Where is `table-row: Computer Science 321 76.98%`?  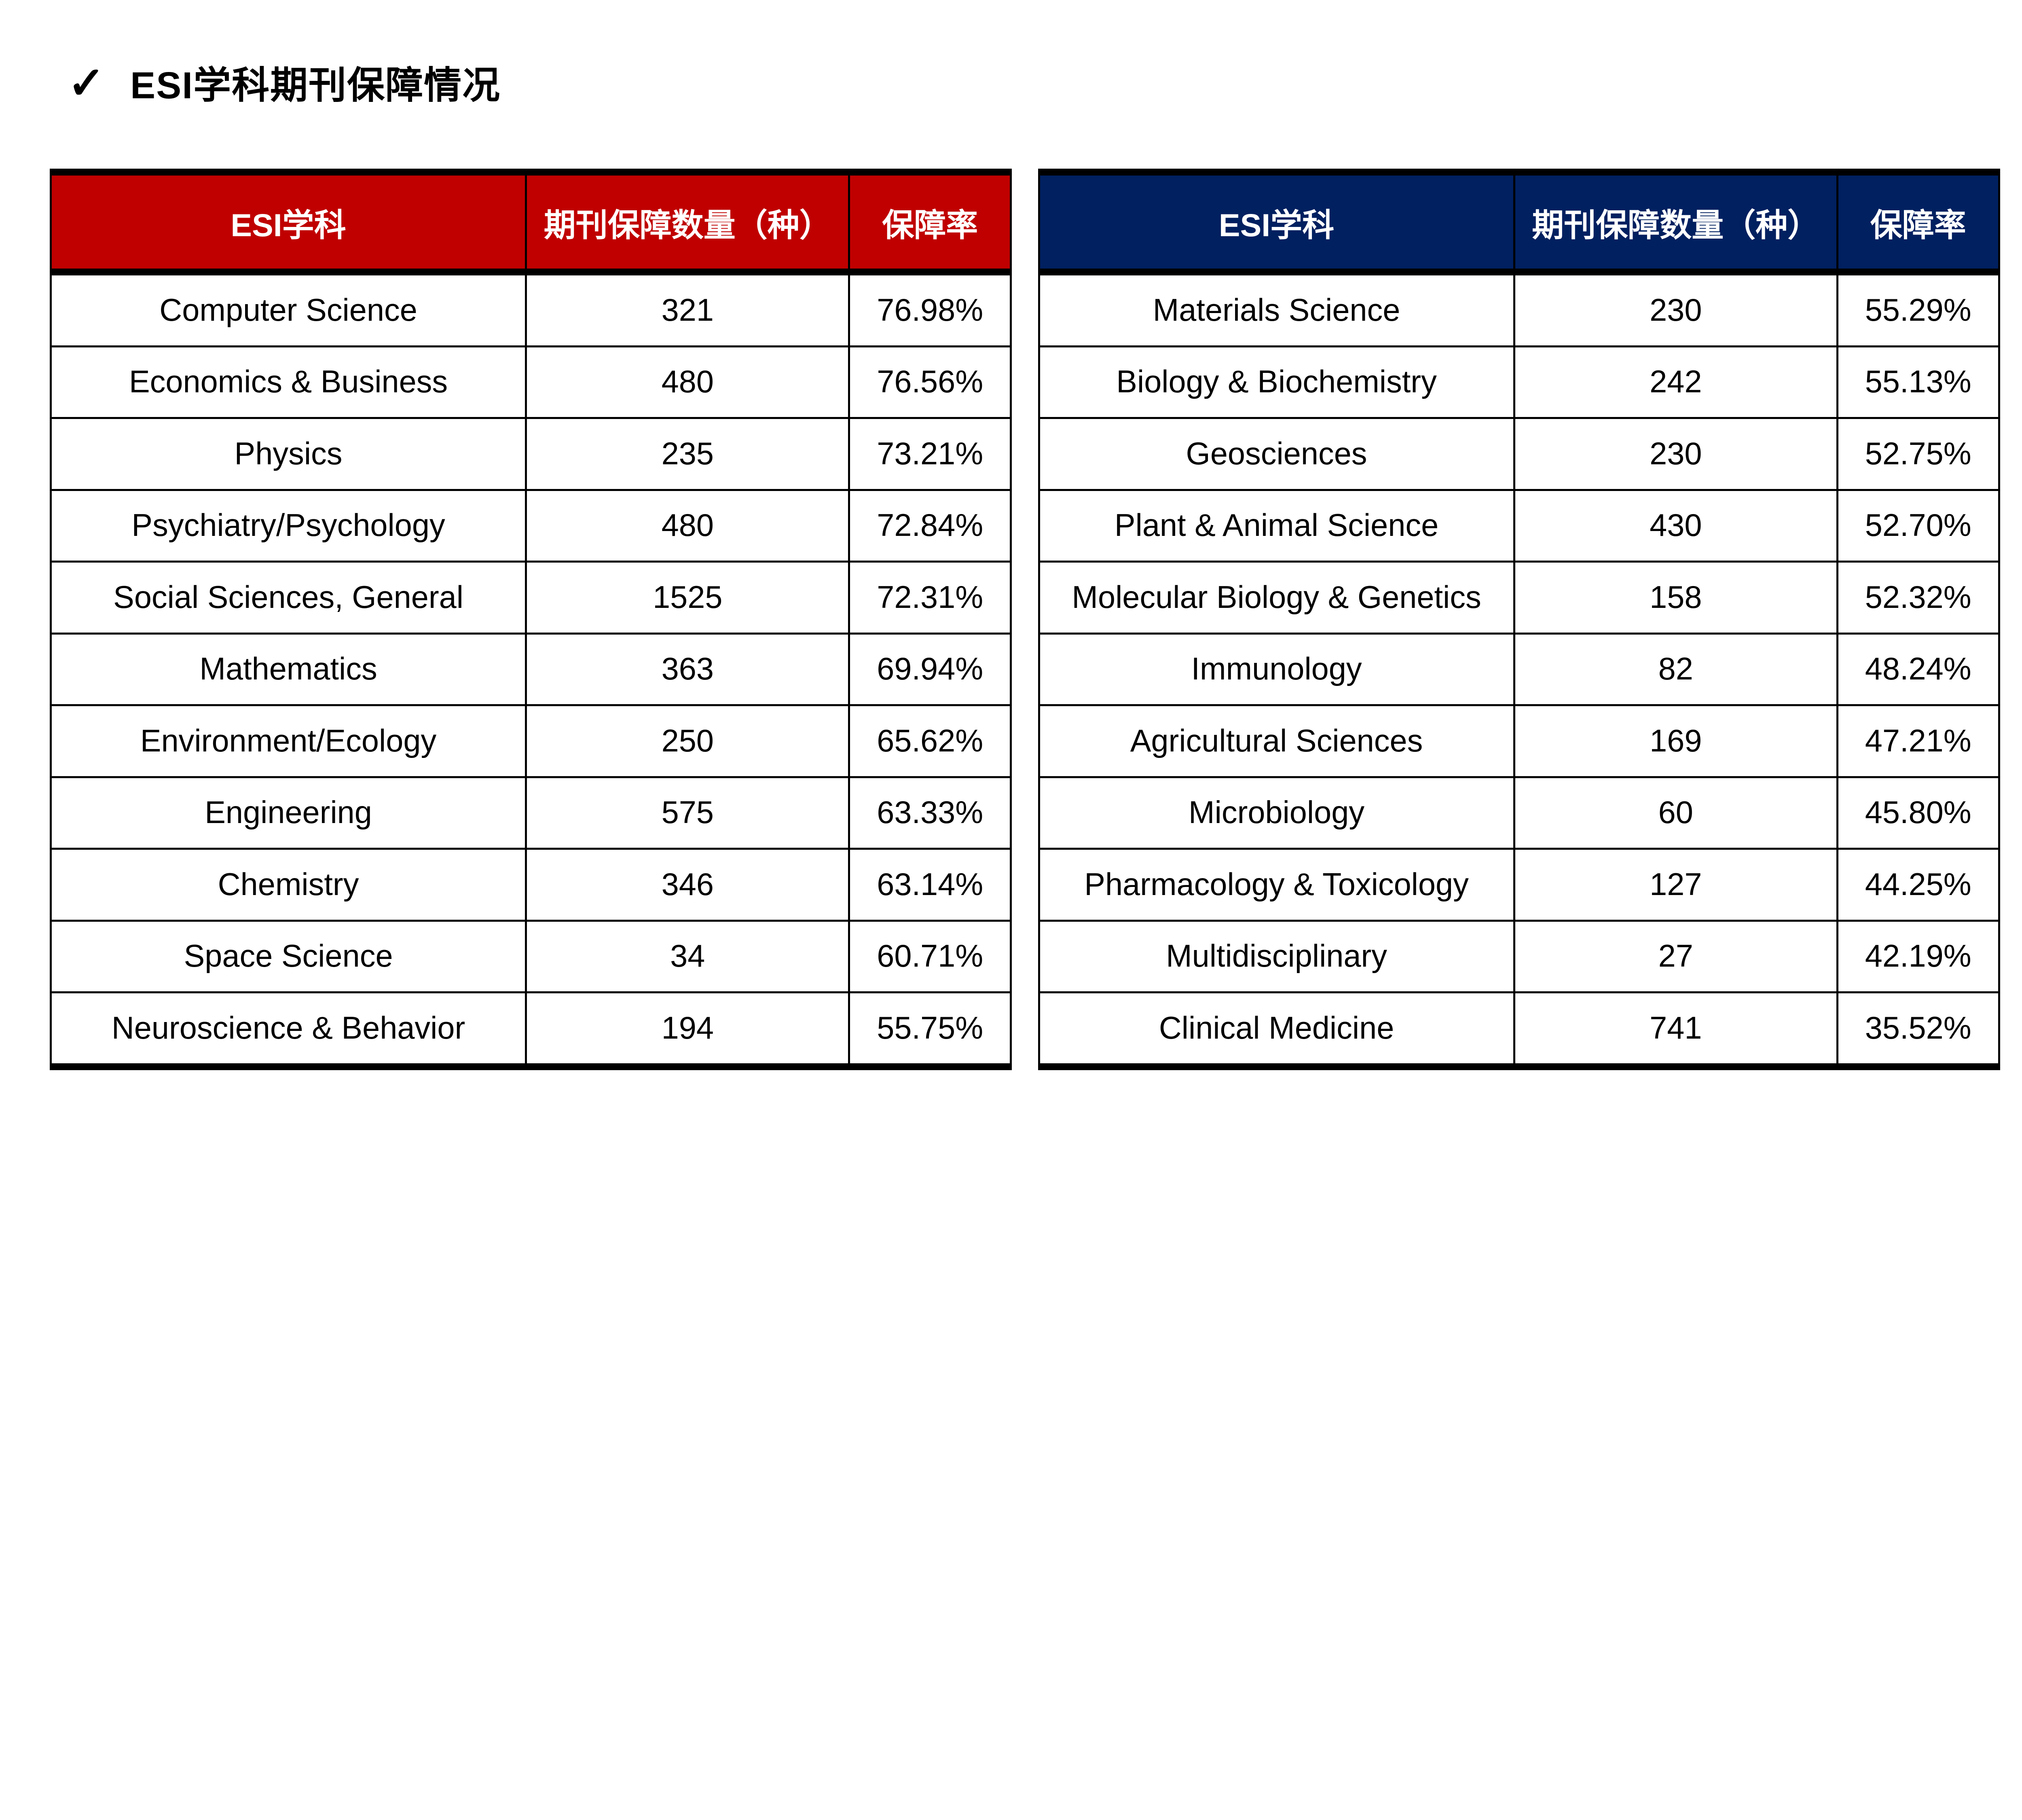 table-row: Computer Science 321 76.98% is located at coordinates (530, 309).